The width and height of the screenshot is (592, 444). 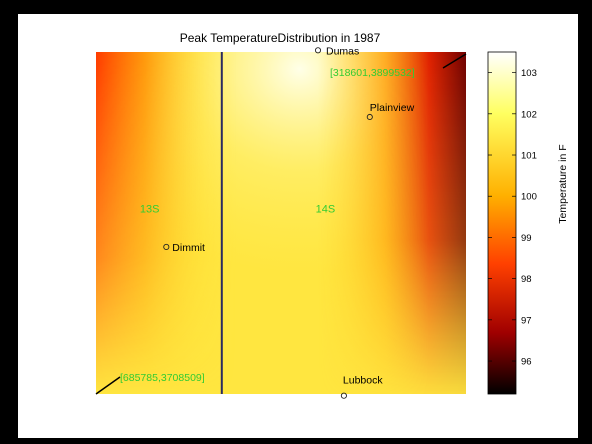 I want to click on city-label: Lubbock, so click(x=363, y=381).